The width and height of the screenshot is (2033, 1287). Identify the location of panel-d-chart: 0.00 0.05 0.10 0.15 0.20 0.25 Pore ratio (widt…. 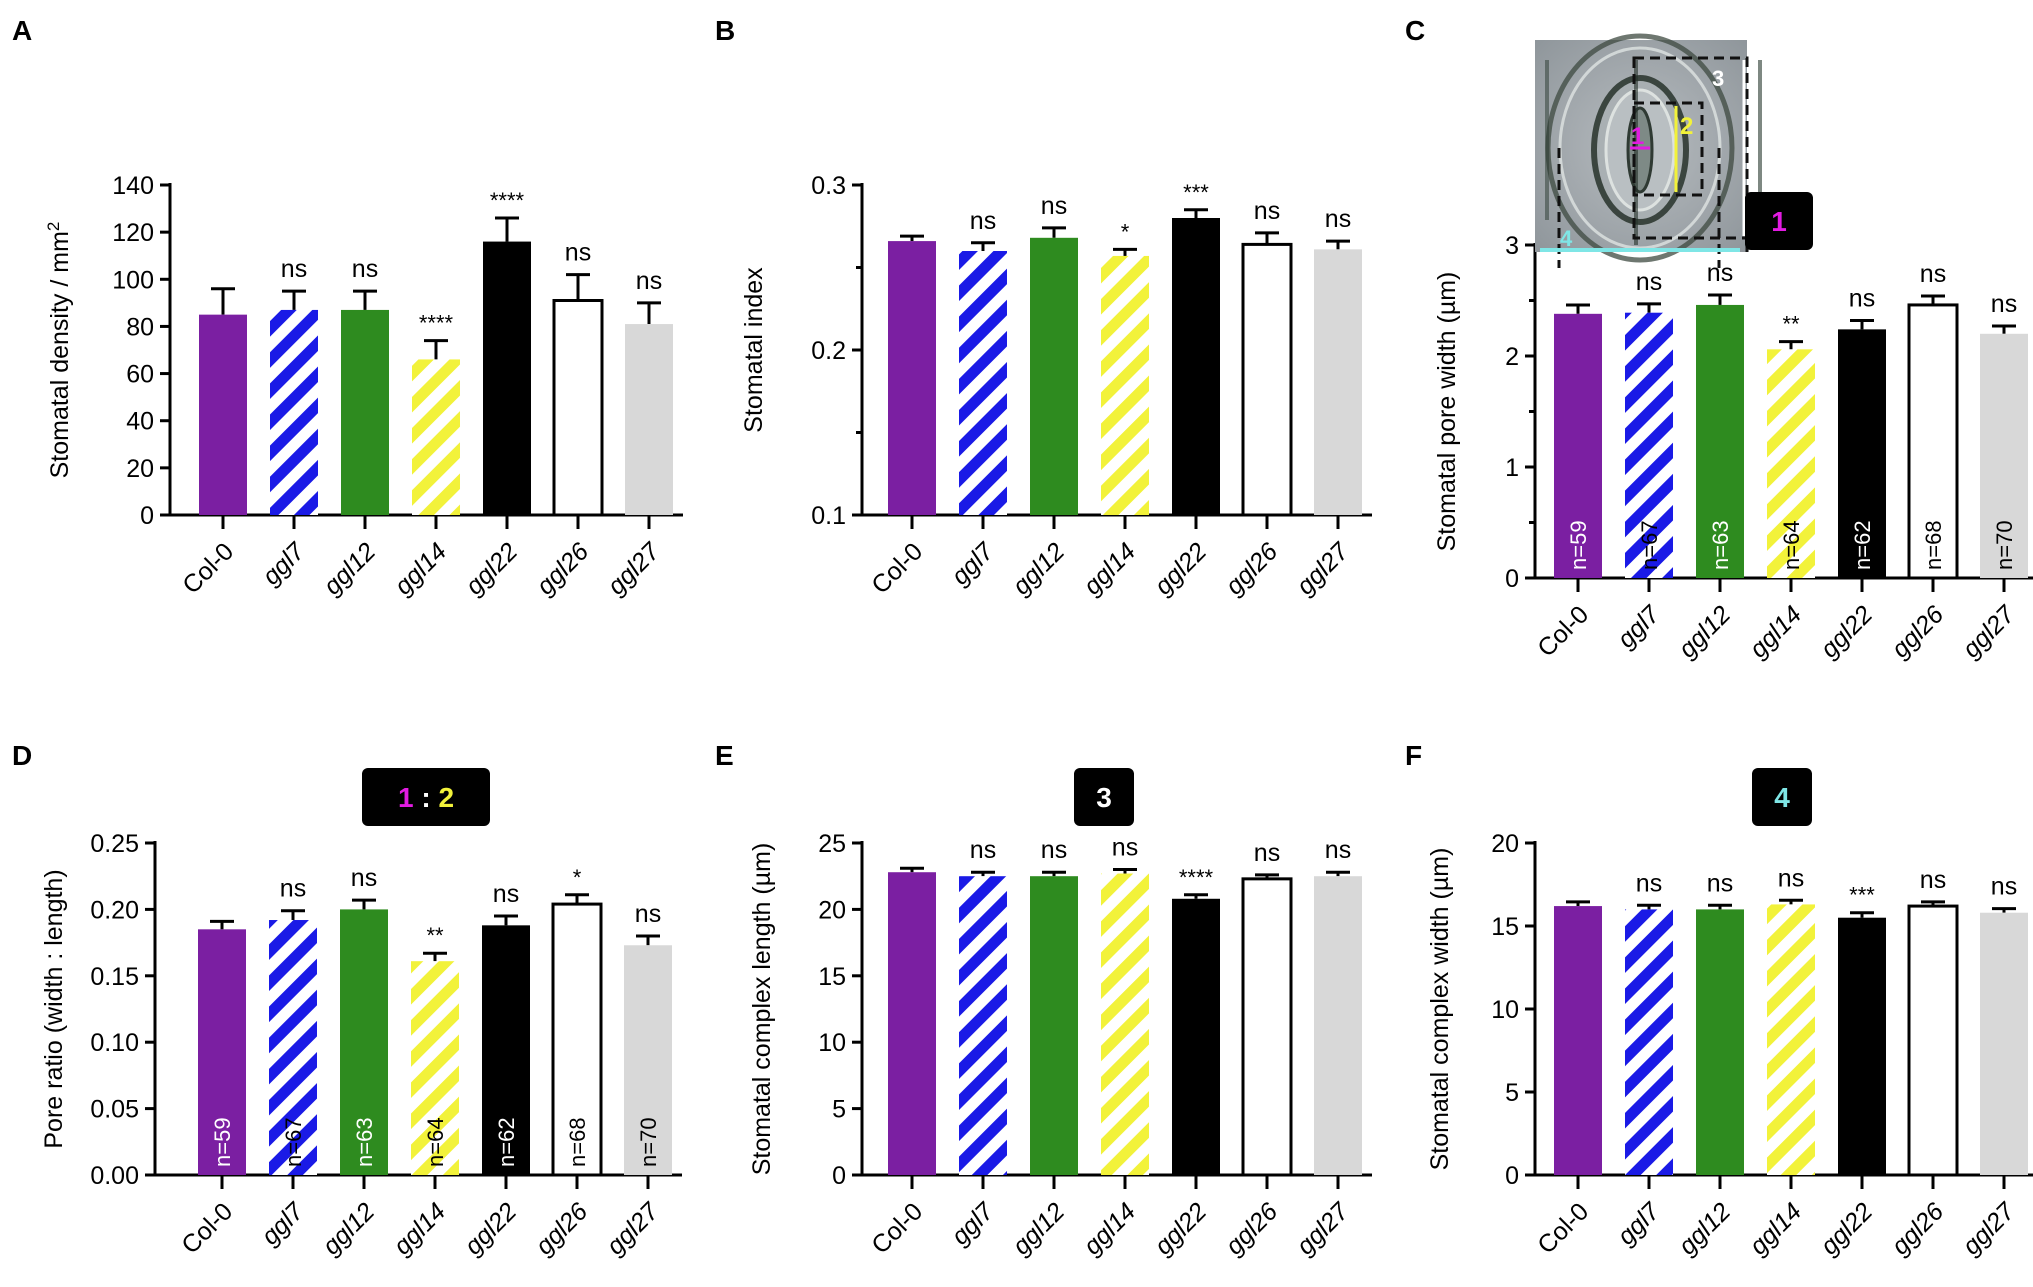
(361, 1045).